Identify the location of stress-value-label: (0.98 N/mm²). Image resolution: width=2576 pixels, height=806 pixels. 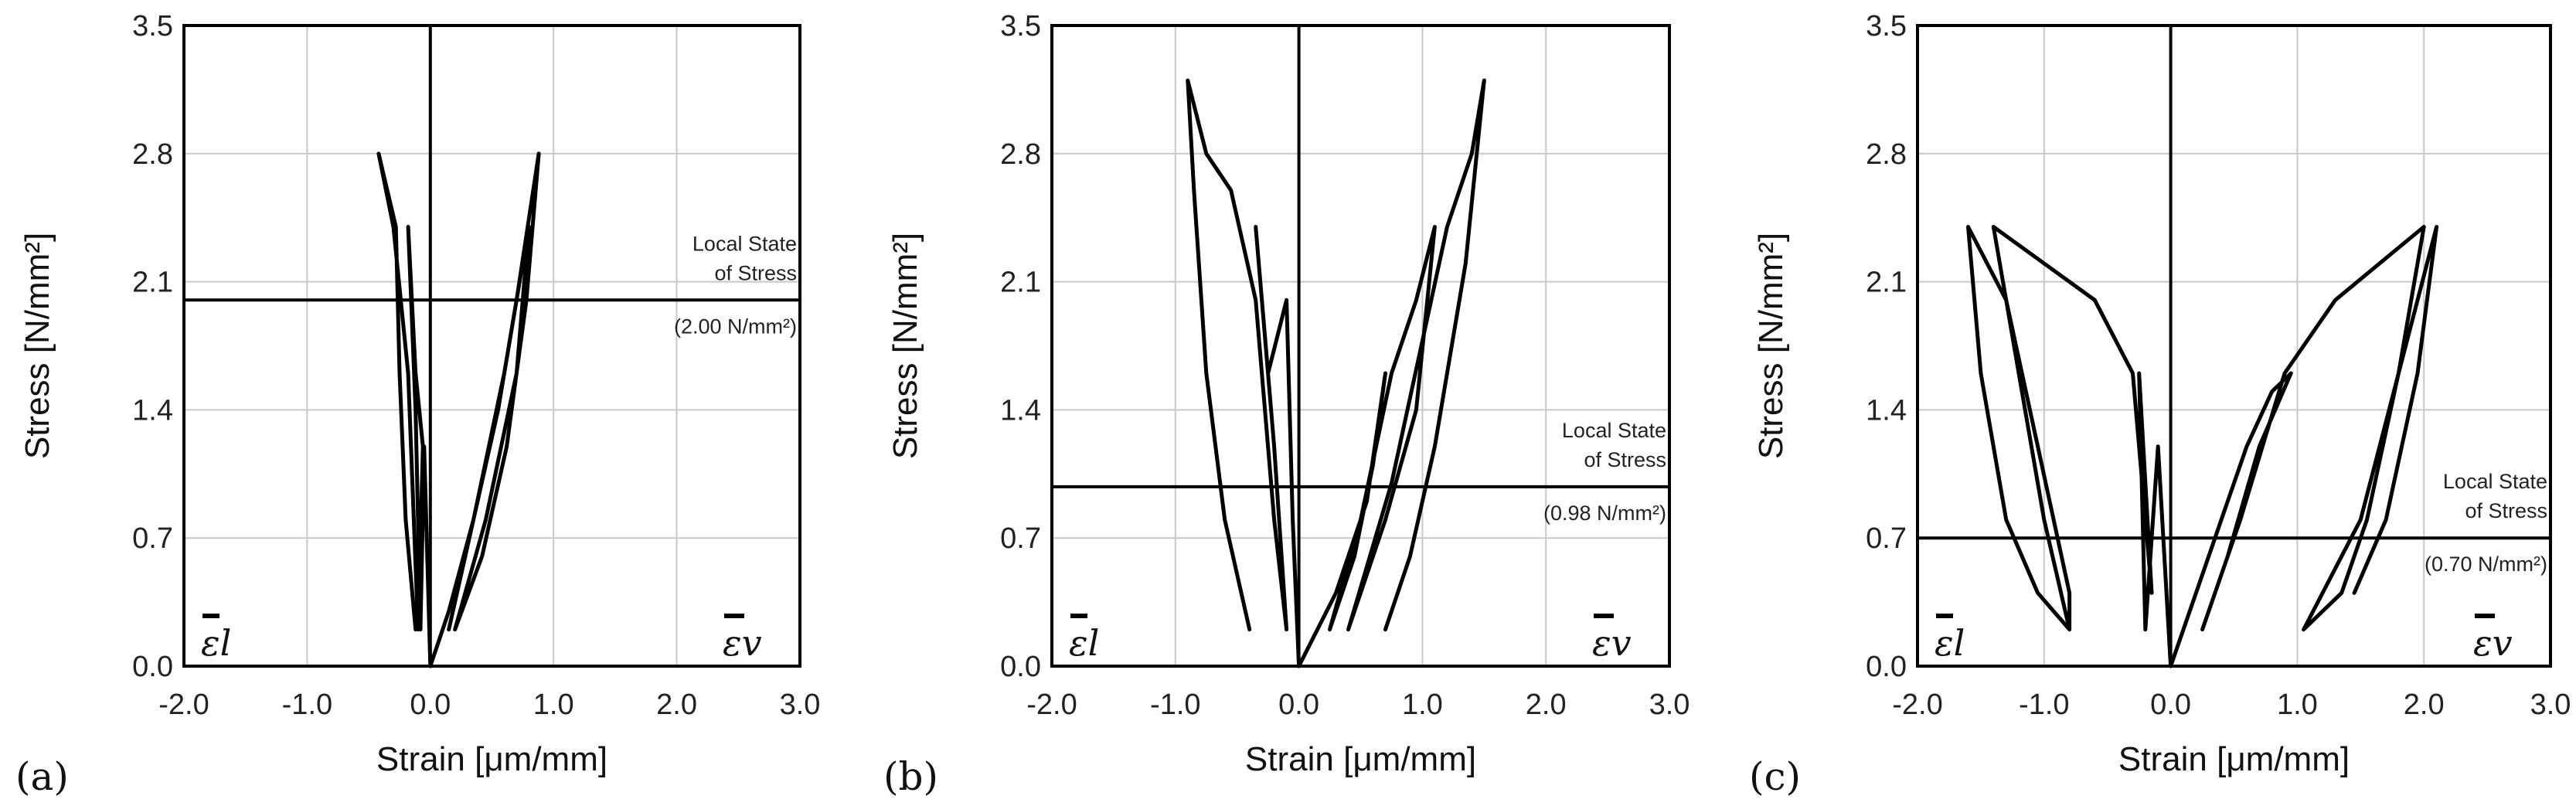
(1605, 513).